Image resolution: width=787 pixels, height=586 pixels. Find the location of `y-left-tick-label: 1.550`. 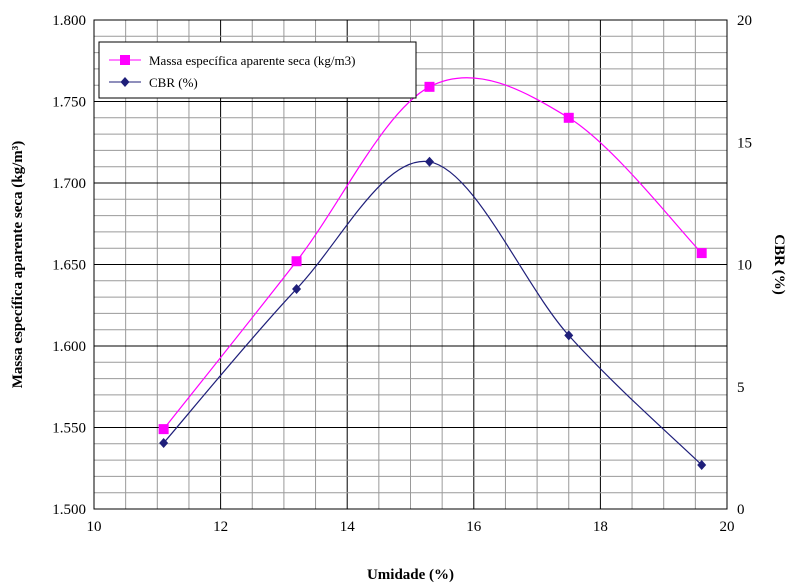

y-left-tick-label: 1.550 is located at coordinates (69, 429).